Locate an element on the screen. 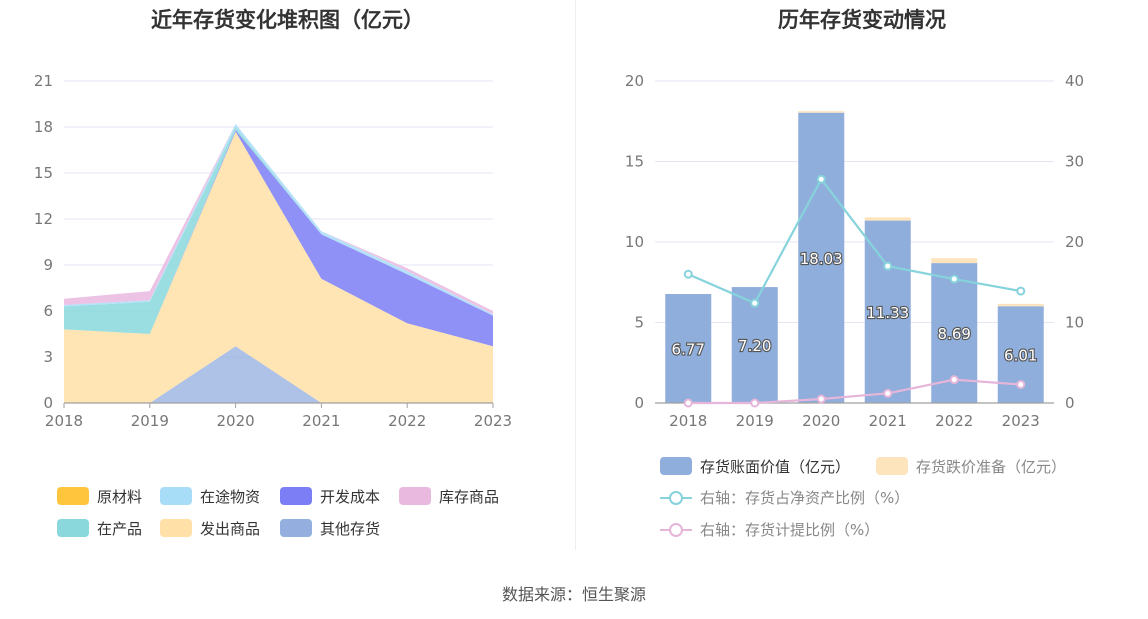 The width and height of the screenshot is (1148, 619). bar-value-label: 6.01 is located at coordinates (1020, 356).